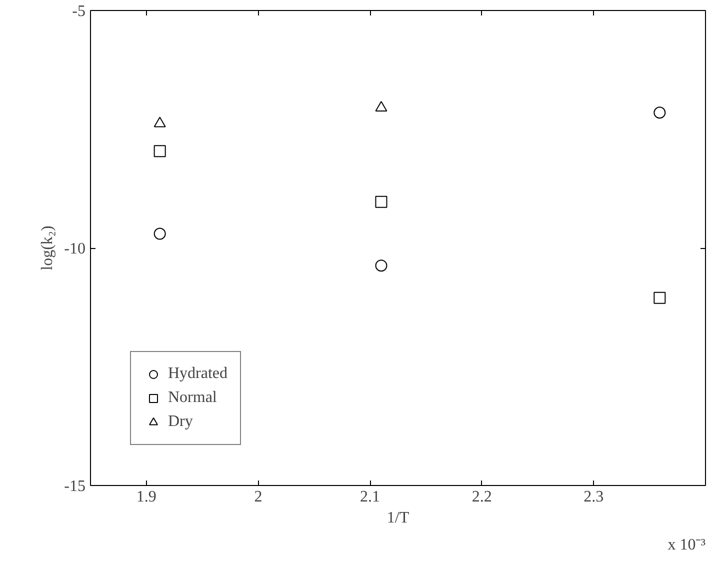 The width and height of the screenshot is (720, 568). I want to click on y-tick-label: -15, so click(75, 486).